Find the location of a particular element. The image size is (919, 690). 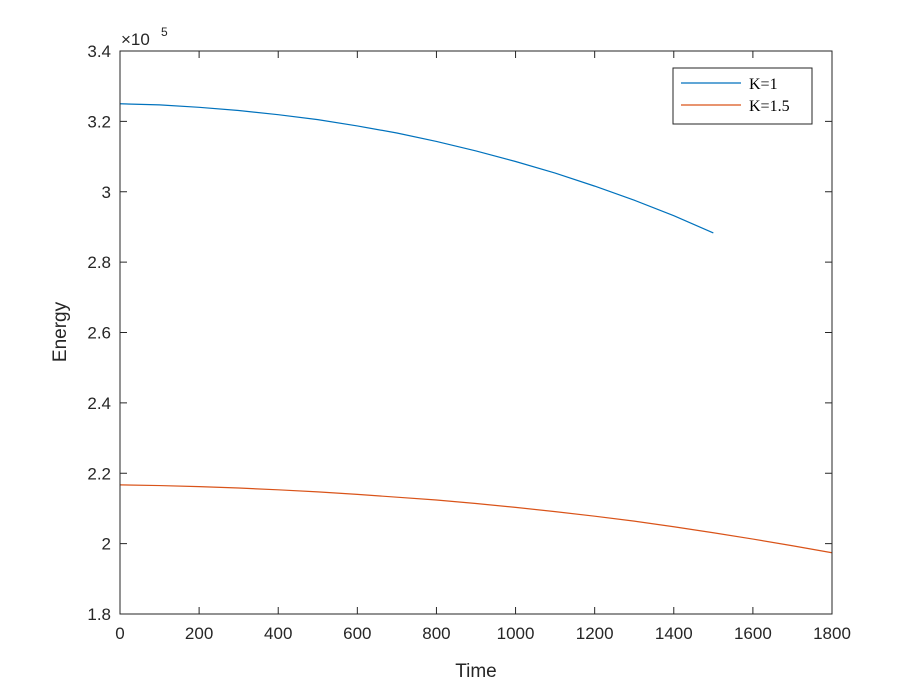

legend-box is located at coordinates (742, 96).